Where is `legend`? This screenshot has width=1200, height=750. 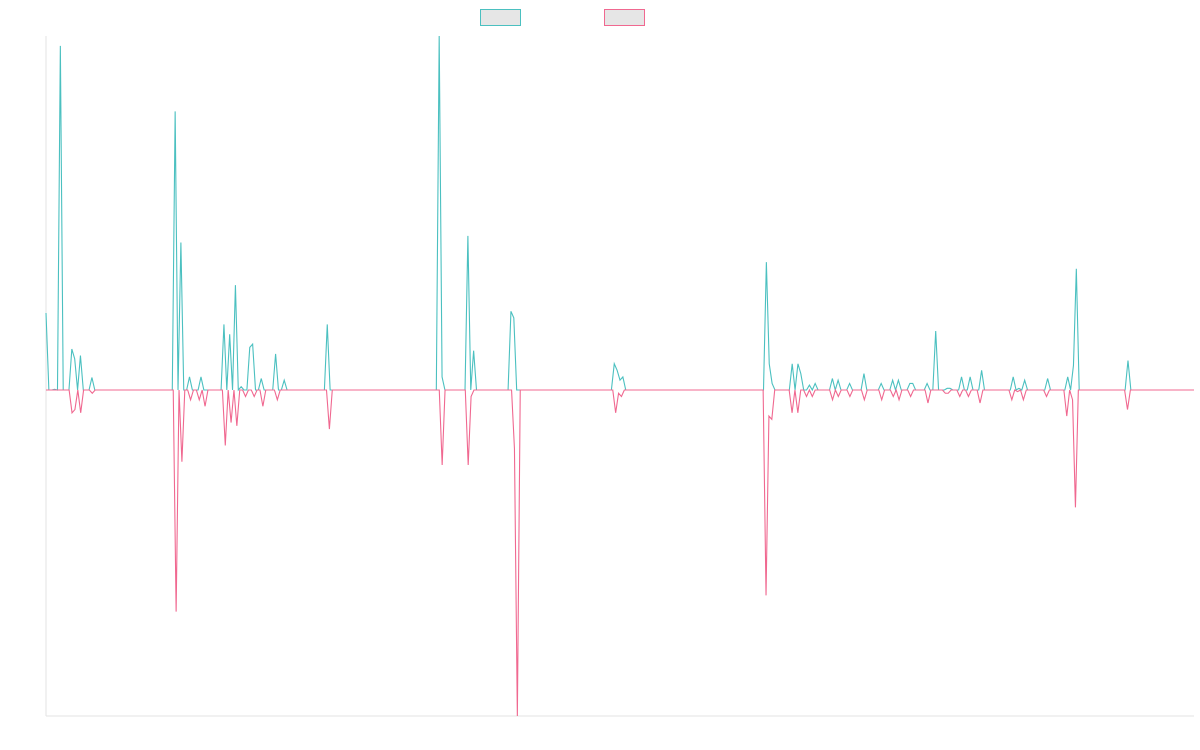 legend is located at coordinates (562, 17).